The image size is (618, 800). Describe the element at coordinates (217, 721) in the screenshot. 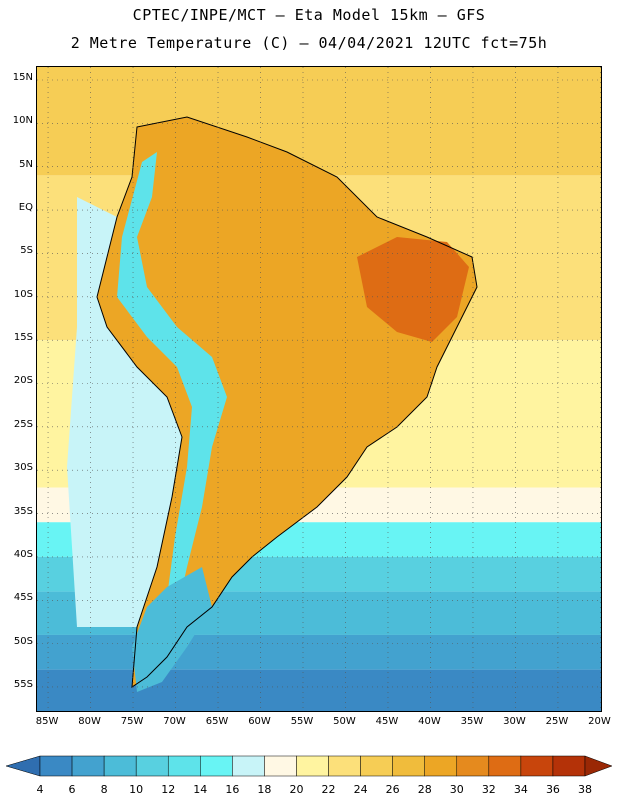

I see `lon-tick-label: 65W` at that location.